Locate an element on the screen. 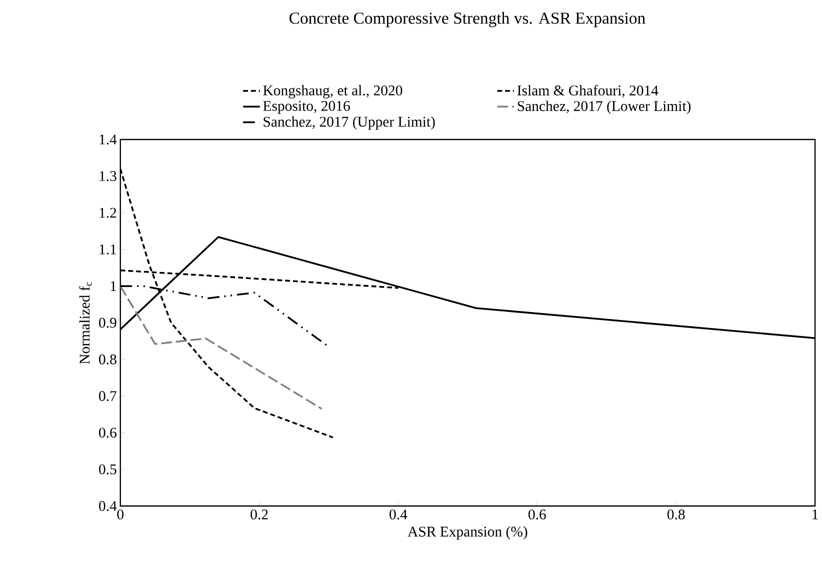 The width and height of the screenshot is (822, 575). y-tick-label: 1 is located at coordinates (113, 286).